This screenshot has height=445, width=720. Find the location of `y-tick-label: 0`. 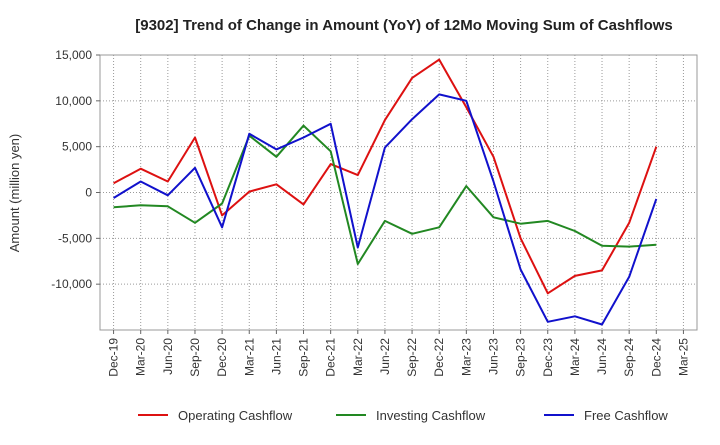

y-tick-label: 0 is located at coordinates (88, 193).